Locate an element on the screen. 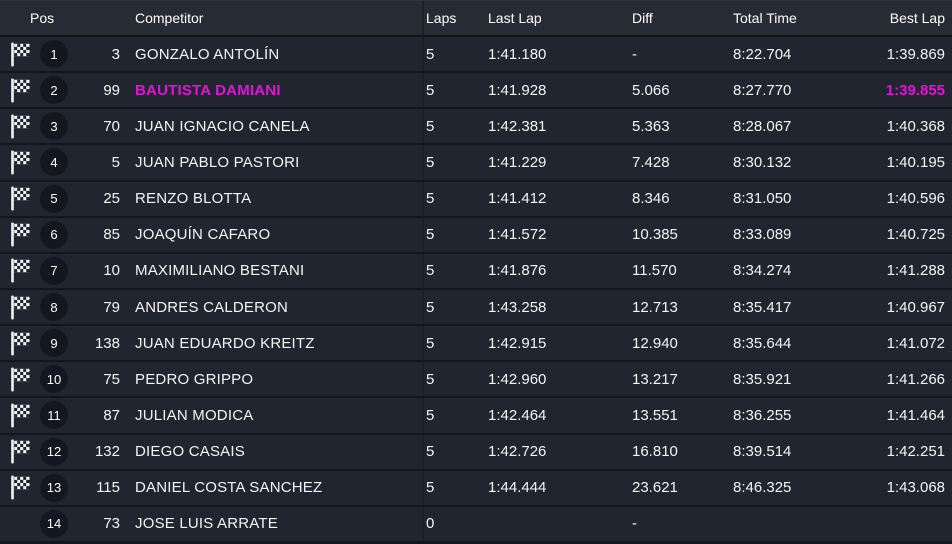 The image size is (952, 544). pos-cell: 6 is located at coordinates (54, 234).